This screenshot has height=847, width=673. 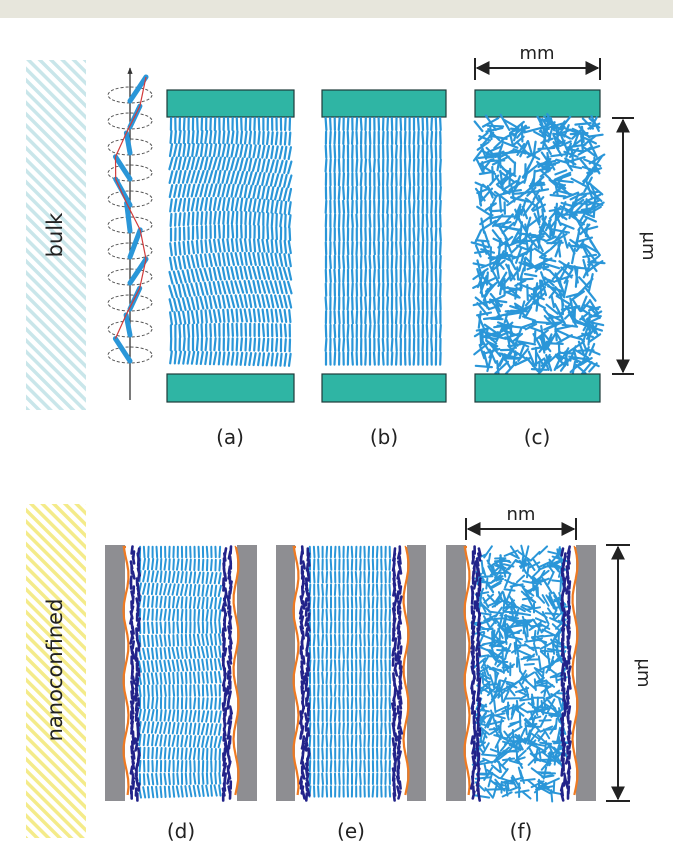 I want to click on mm-label: mm, so click(x=536, y=53).